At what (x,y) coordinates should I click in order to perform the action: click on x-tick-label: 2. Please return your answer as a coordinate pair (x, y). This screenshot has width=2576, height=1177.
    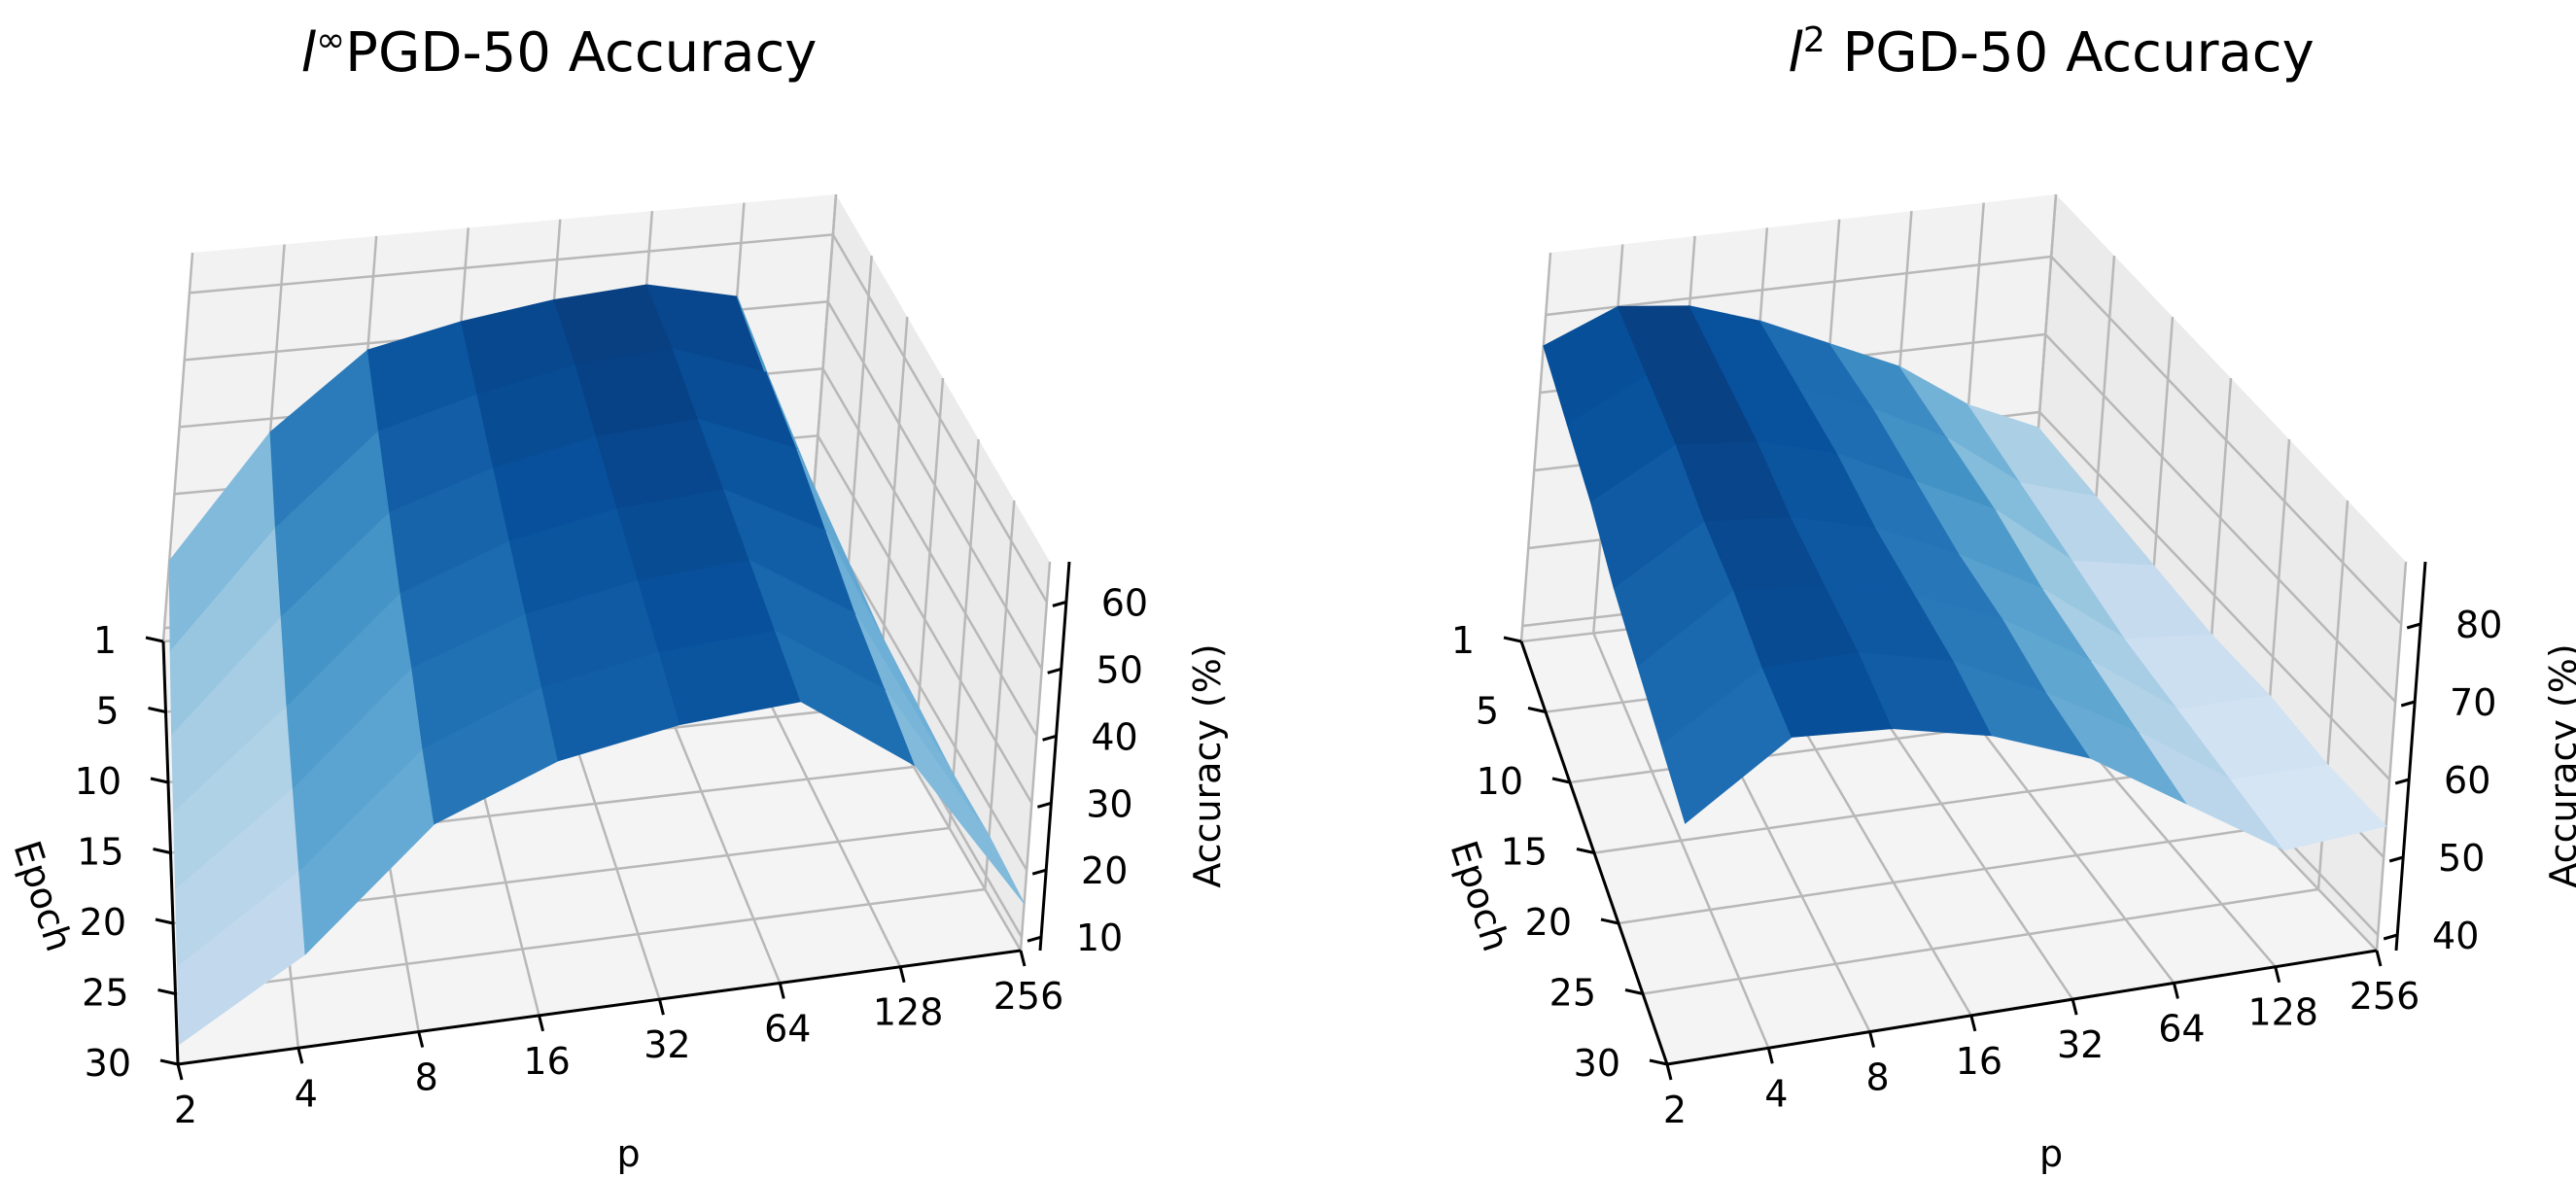
    Looking at the image, I should click on (1675, 1110).